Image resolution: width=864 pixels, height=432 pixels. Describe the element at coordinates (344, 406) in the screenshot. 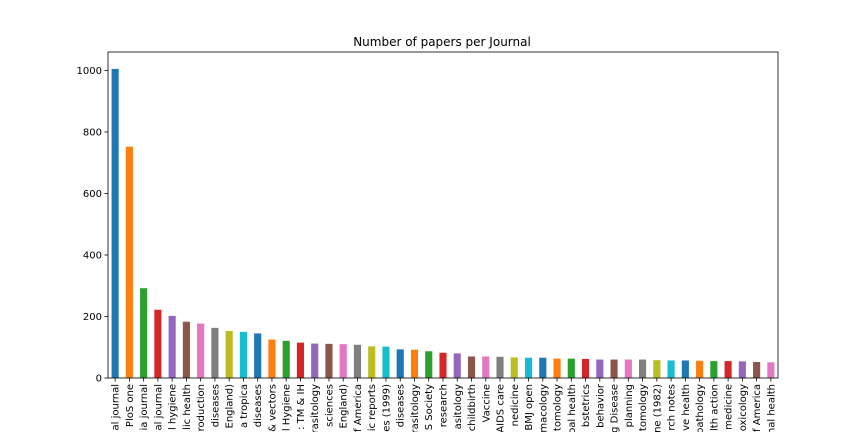

I see `x-tick-label: England)` at that location.